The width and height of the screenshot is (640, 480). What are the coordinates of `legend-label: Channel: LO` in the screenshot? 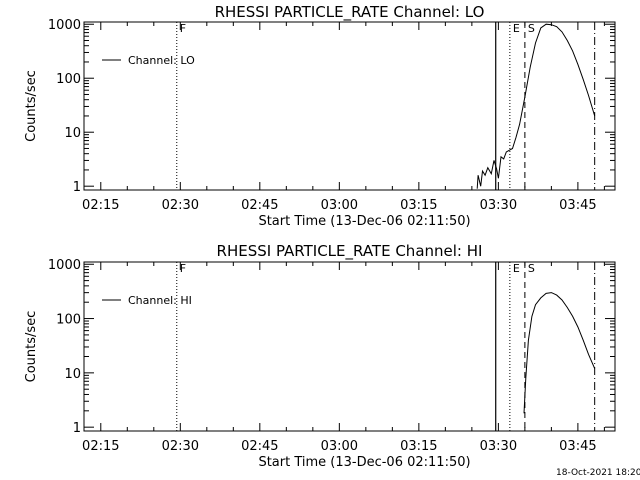 It's located at (161, 60).